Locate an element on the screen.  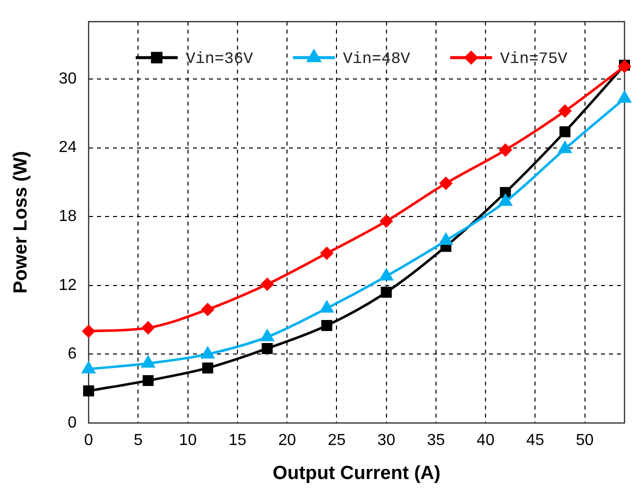
y-tick-label: 18 is located at coordinates (67, 216).